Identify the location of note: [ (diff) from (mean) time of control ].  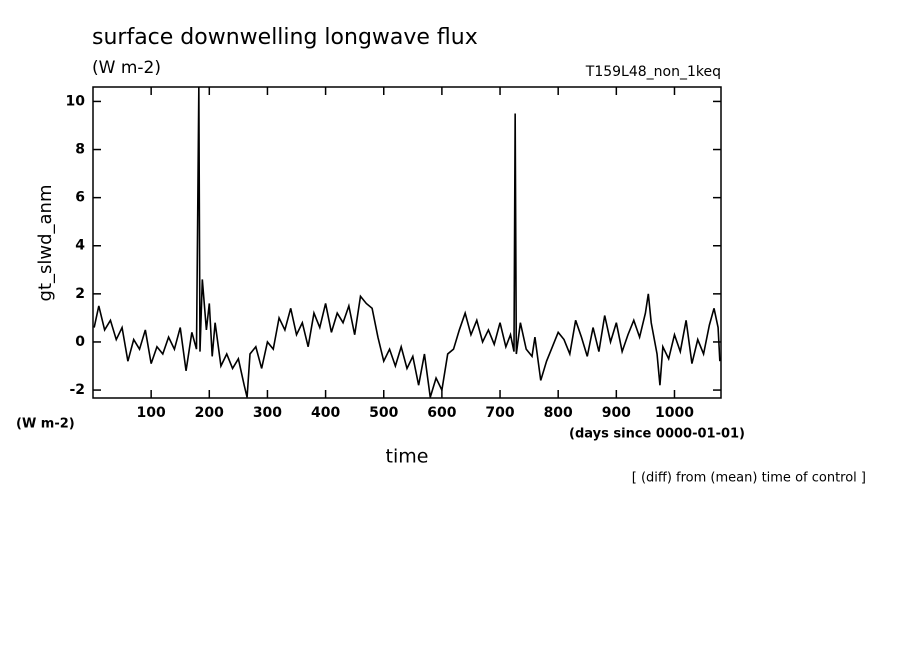
(749, 478).